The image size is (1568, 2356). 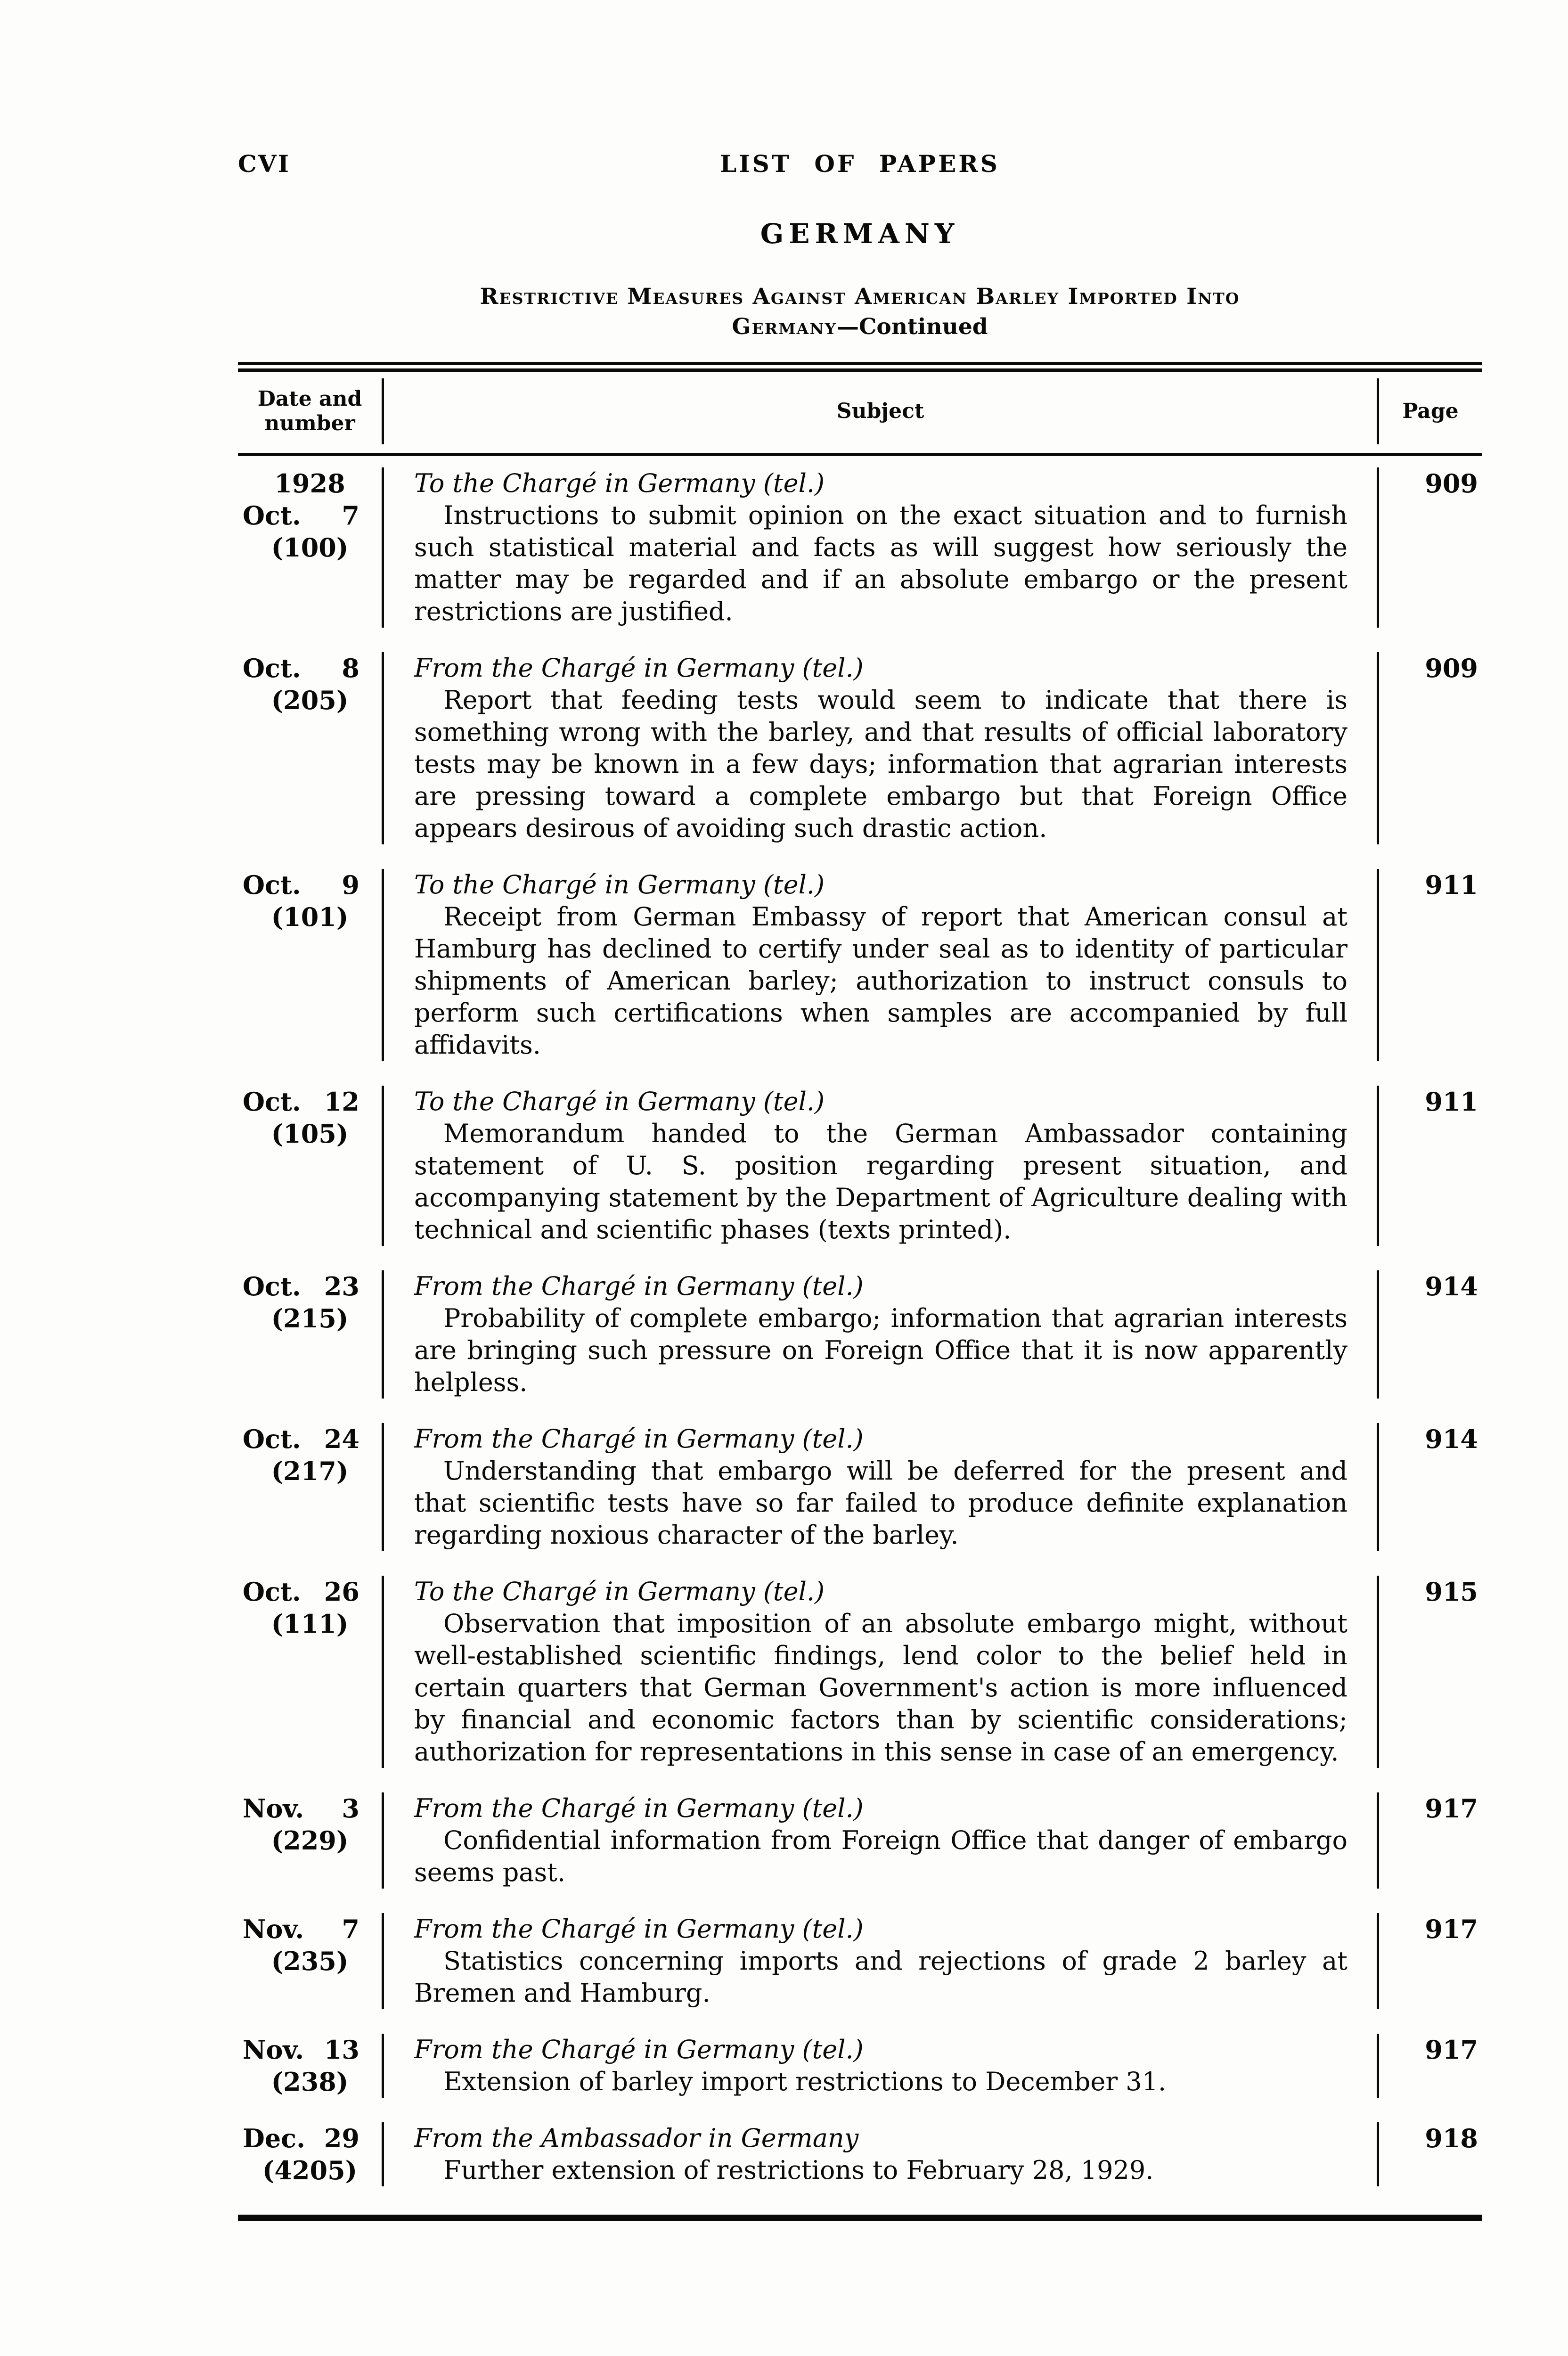 What do you see at coordinates (350, 885) in the screenshot?
I see `date-day: 9` at bounding box center [350, 885].